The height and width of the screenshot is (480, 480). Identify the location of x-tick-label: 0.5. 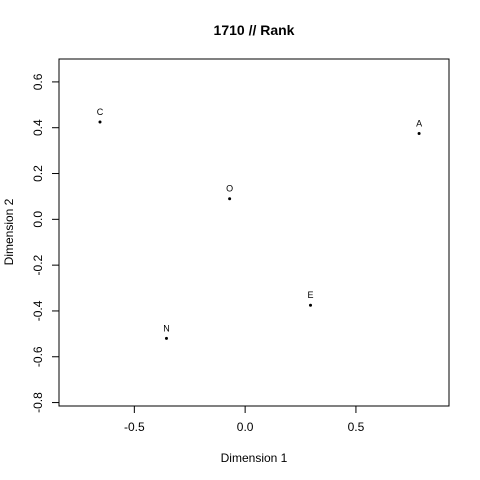
(356, 427).